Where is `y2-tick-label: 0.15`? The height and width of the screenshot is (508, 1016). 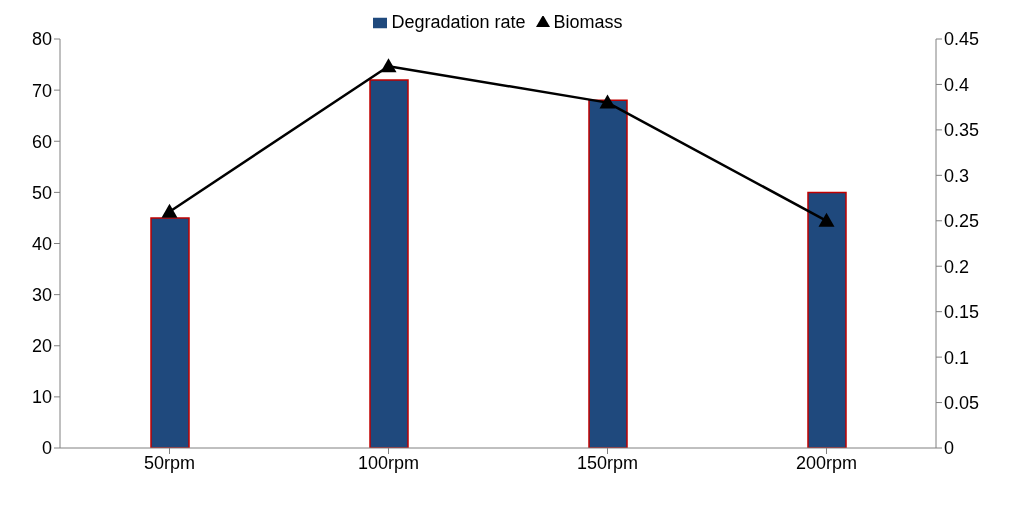 y2-tick-label: 0.15 is located at coordinates (962, 312).